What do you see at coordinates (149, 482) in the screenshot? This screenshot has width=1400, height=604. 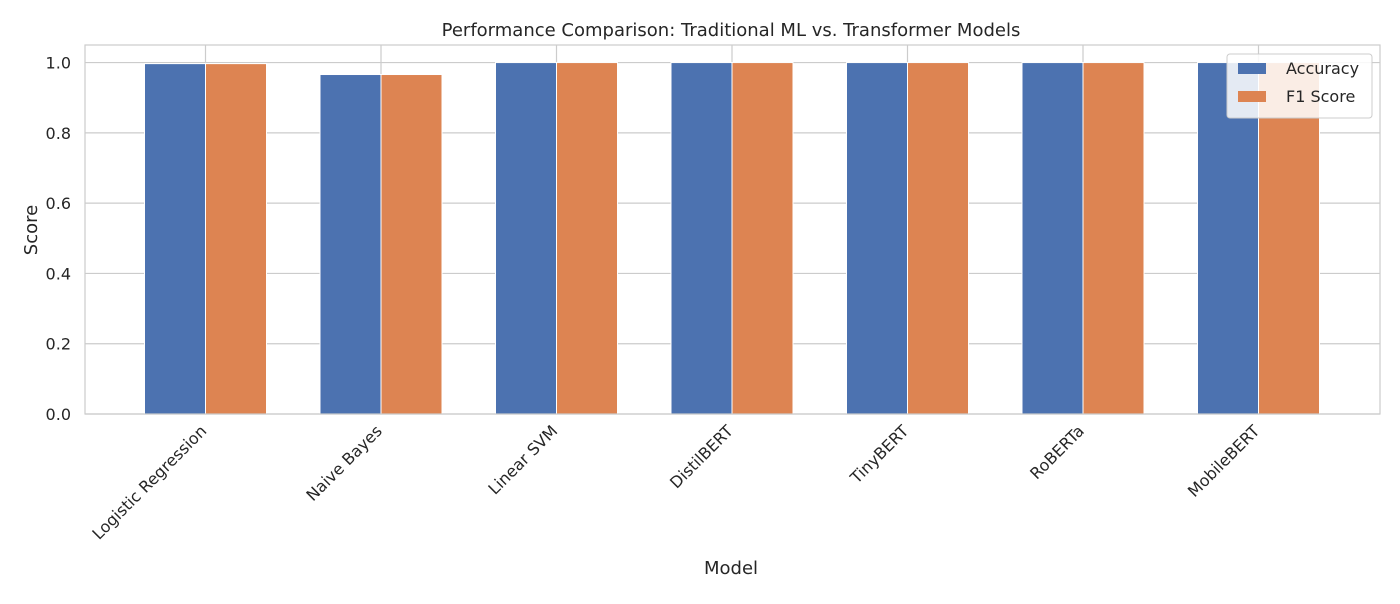 I see `x-tick-label: Logistic Regression` at bounding box center [149, 482].